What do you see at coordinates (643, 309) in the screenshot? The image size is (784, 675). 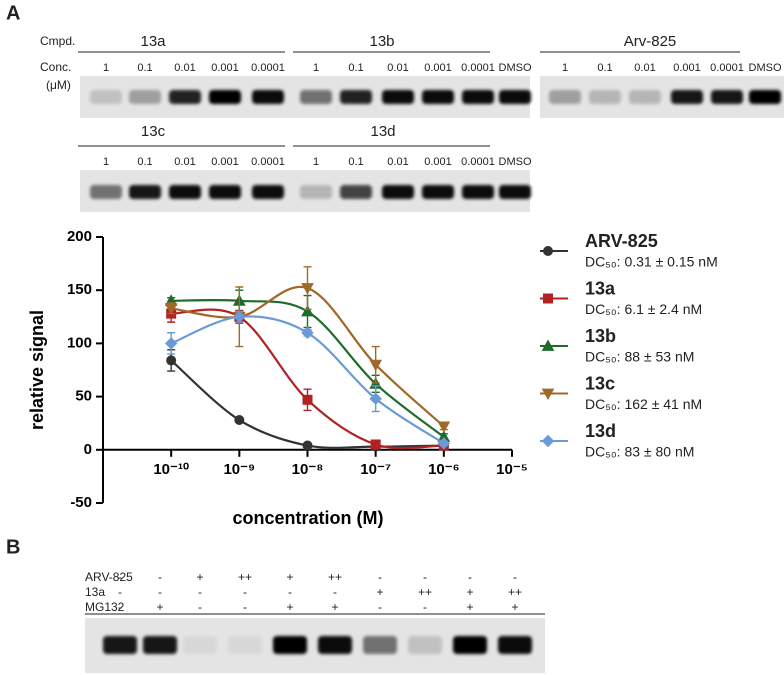 I see `legend-dc50: DC₅₀: 6.1 ± 2.4 nM` at bounding box center [643, 309].